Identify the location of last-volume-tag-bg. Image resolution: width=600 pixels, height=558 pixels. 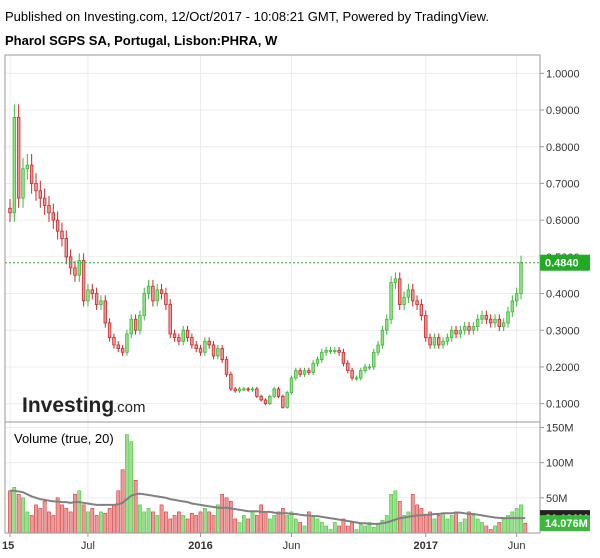
(565, 523).